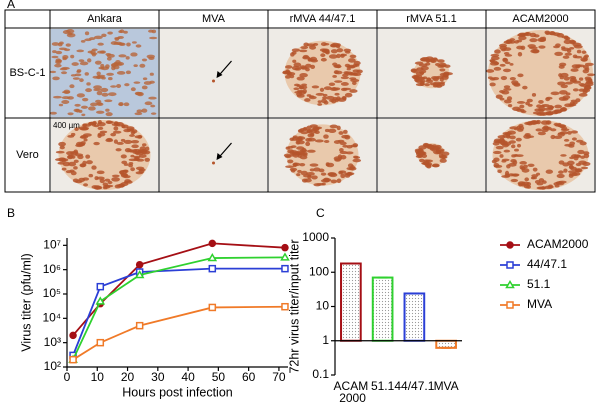 The width and height of the screenshot is (600, 411). I want to click on column-header: rMVA 44/47.1, so click(323, 19).